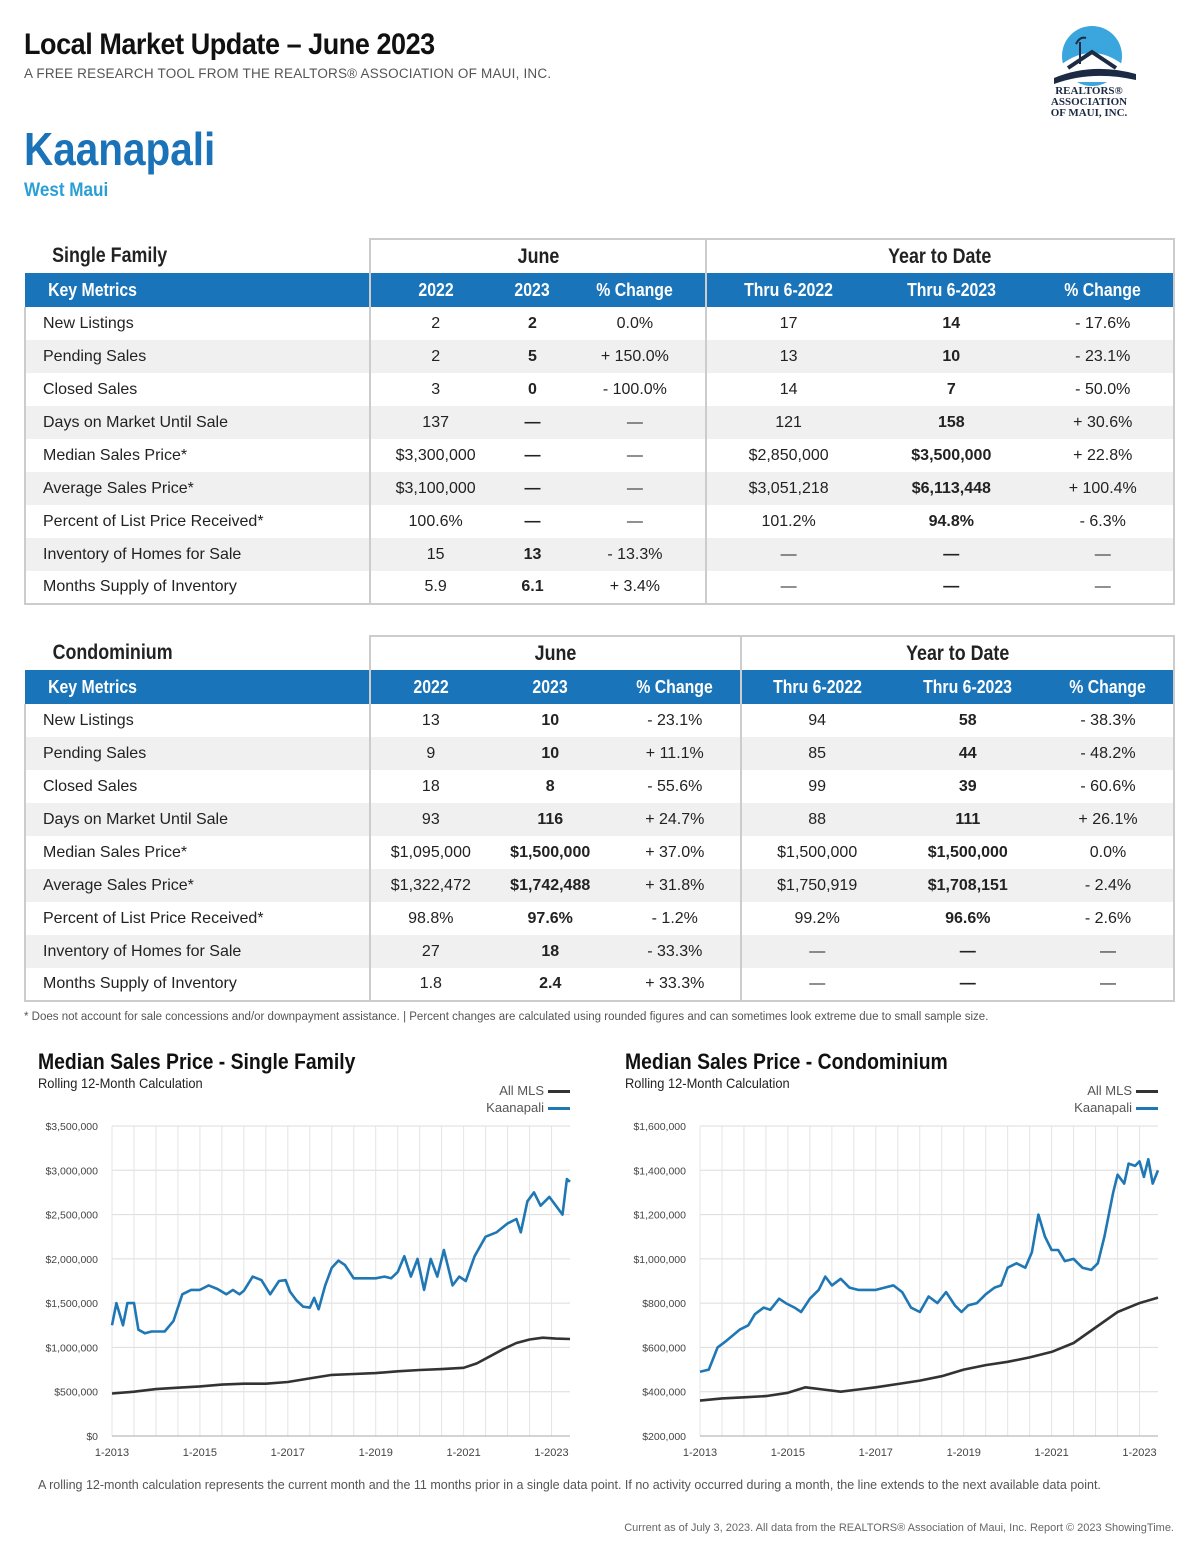 This screenshot has width=1198, height=1560. Describe the element at coordinates (434, 455) in the screenshot. I see `cell-2022: $3,300,000` at that location.